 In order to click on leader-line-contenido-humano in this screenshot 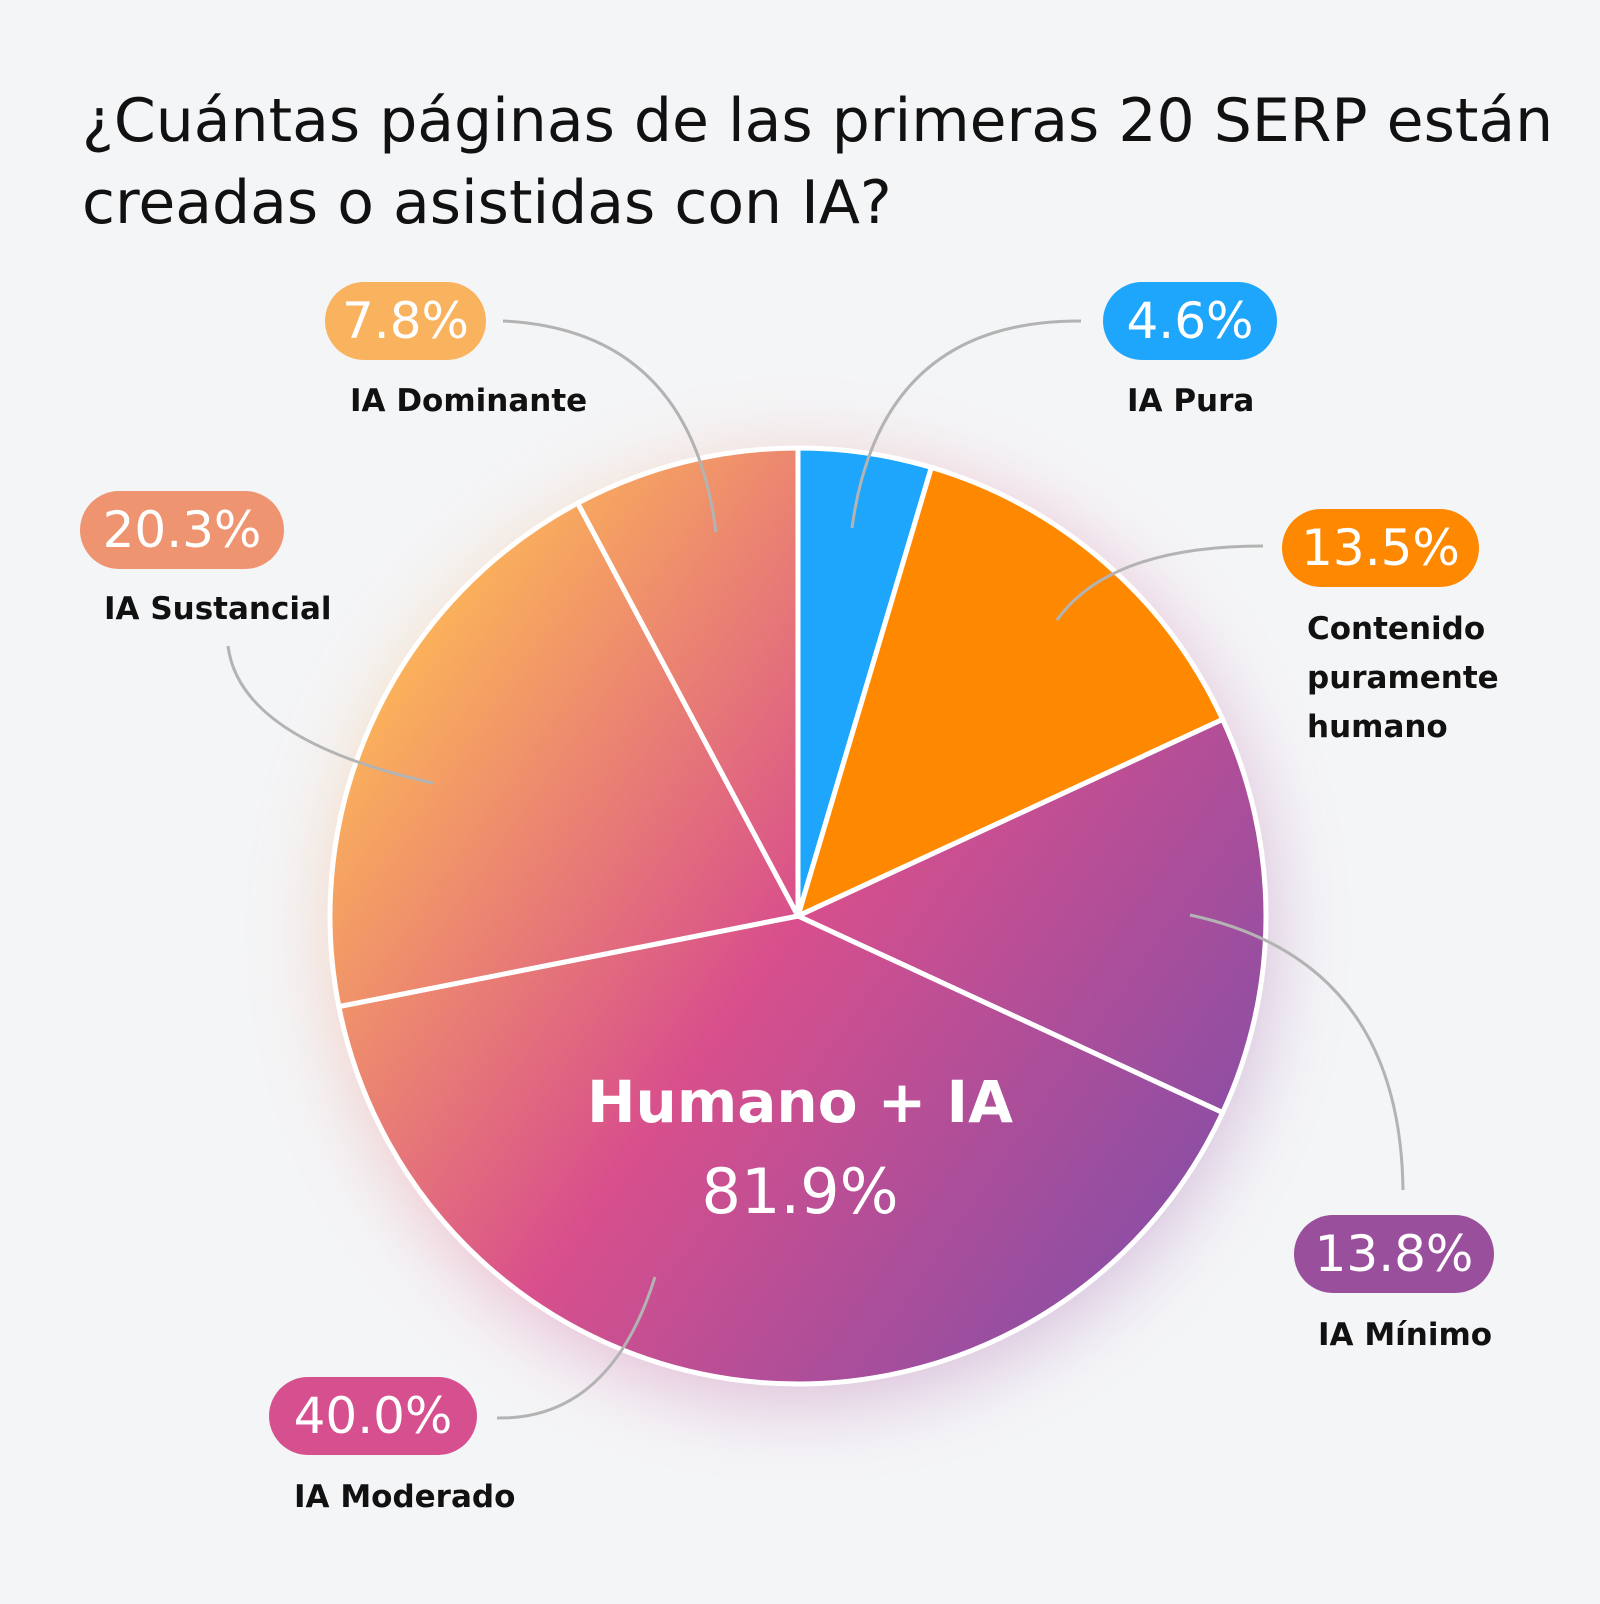, I will do `click(1159, 582)`.